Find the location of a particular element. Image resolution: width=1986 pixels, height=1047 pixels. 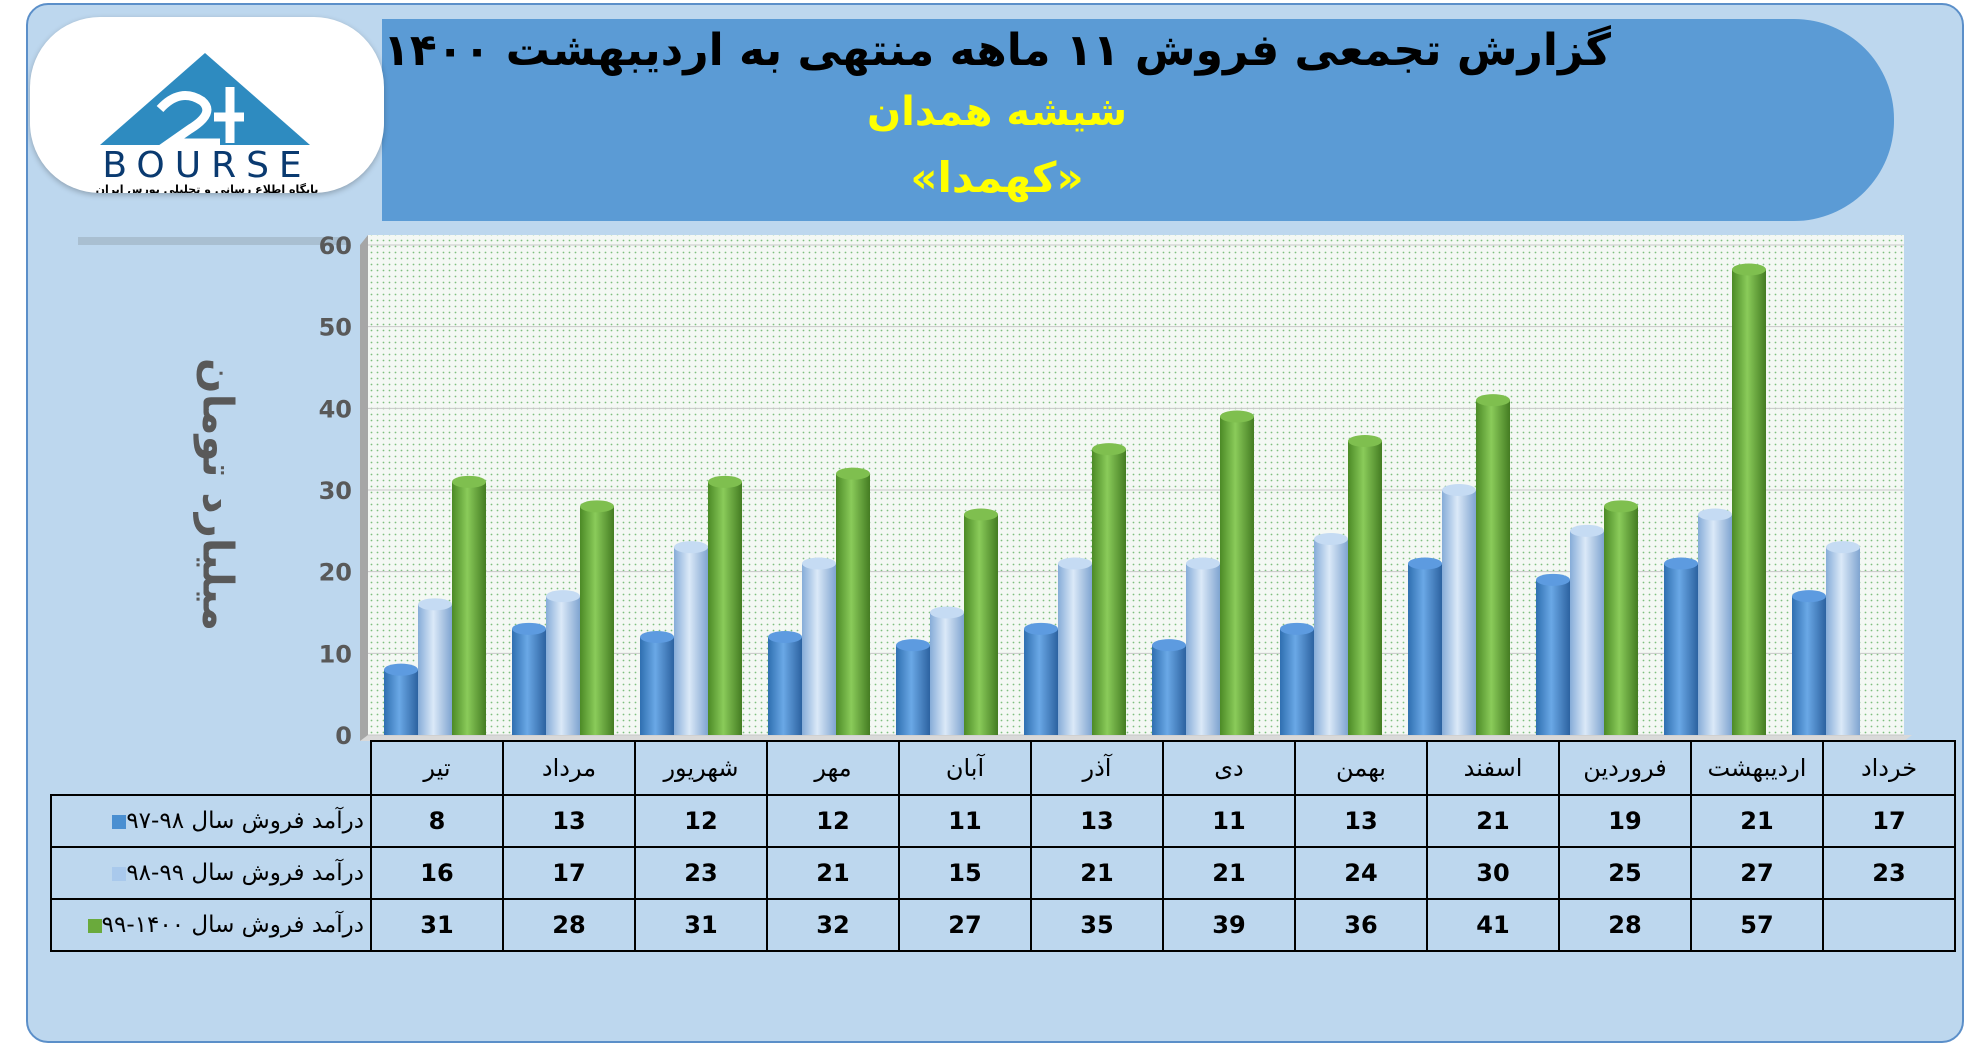

category-label: شهریور is located at coordinates (701, 768).